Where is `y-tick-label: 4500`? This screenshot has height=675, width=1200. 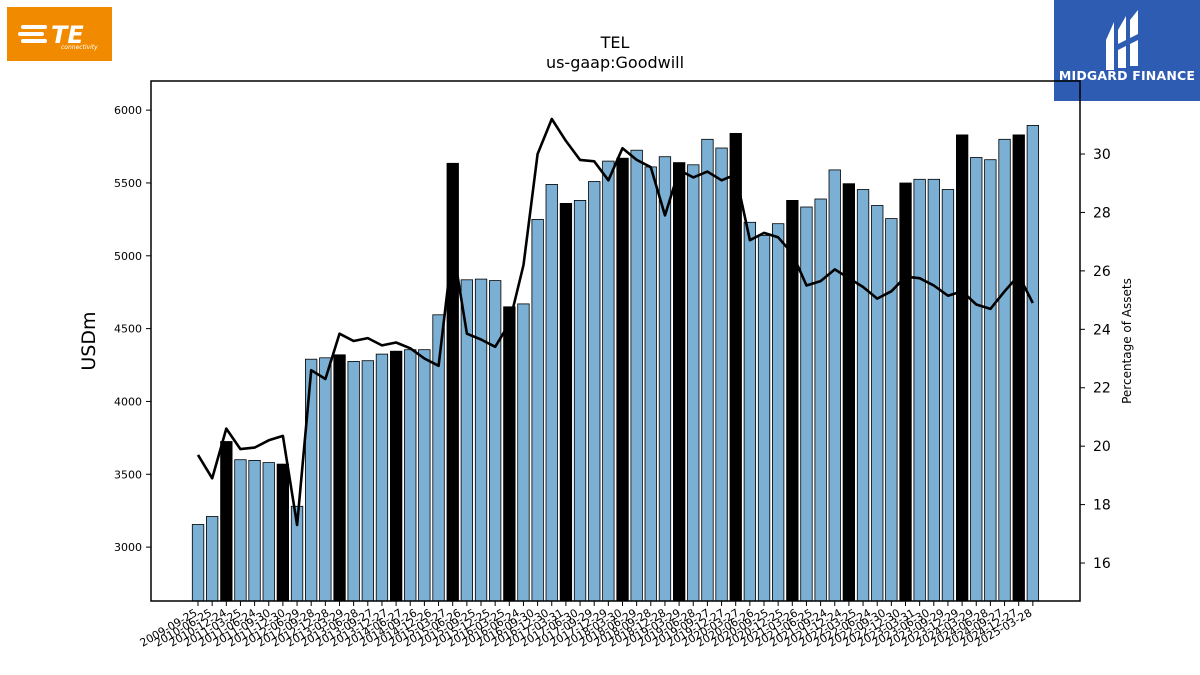 y-tick-label: 4500 is located at coordinates (128, 329).